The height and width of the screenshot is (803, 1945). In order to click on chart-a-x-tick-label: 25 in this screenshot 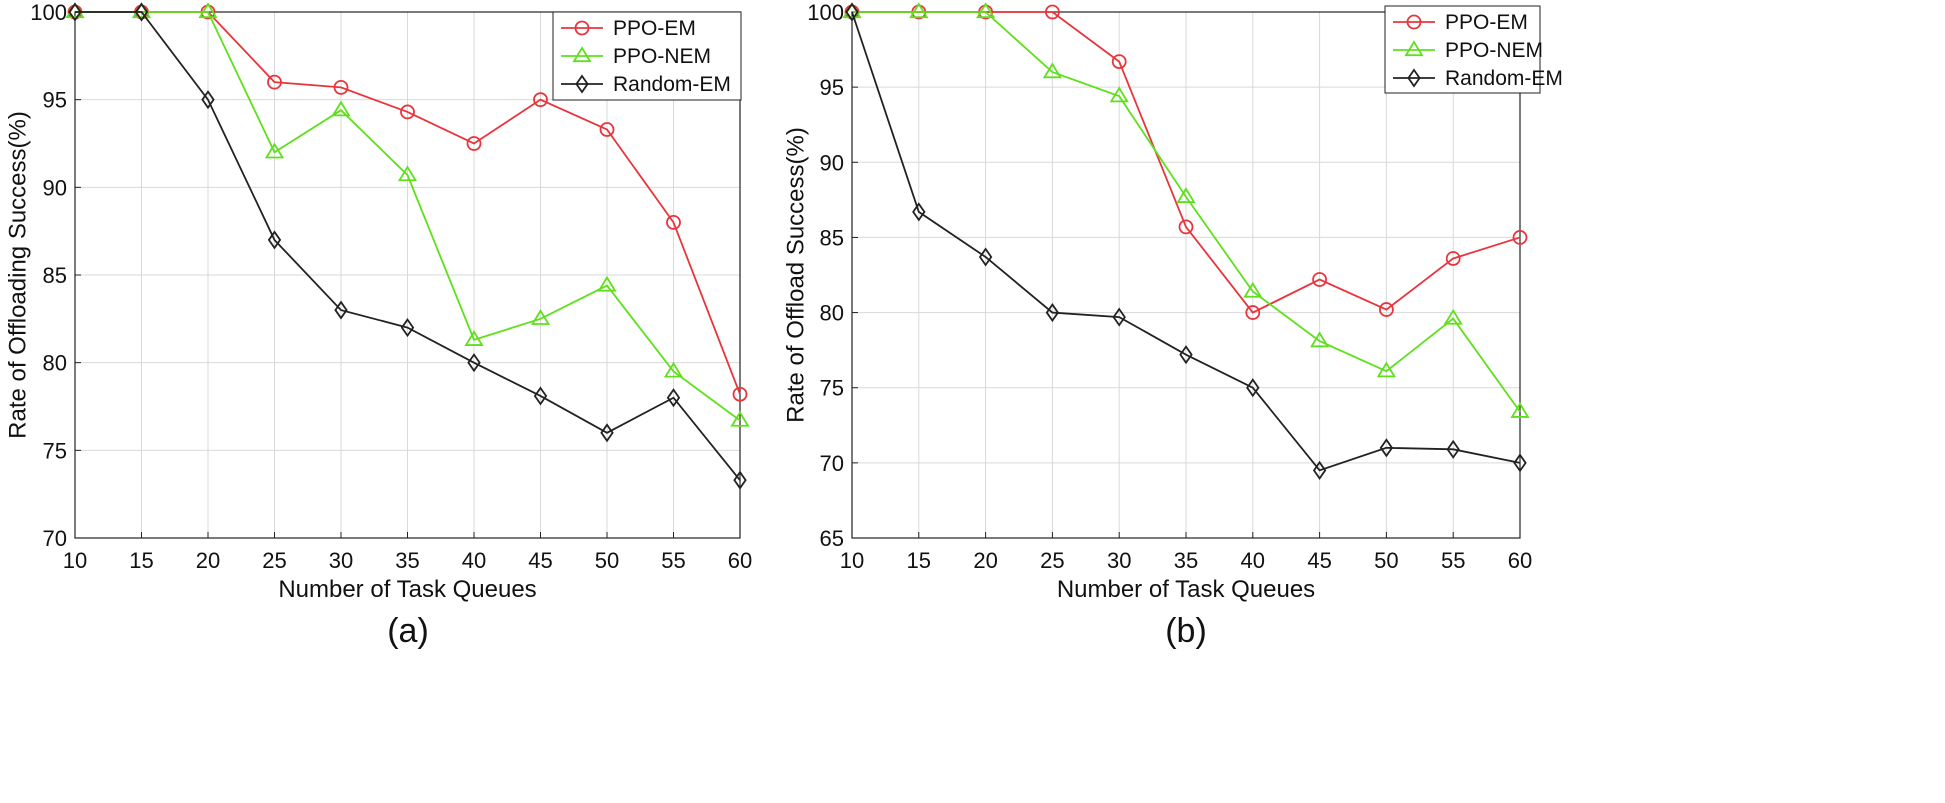, I will do `click(274, 560)`.